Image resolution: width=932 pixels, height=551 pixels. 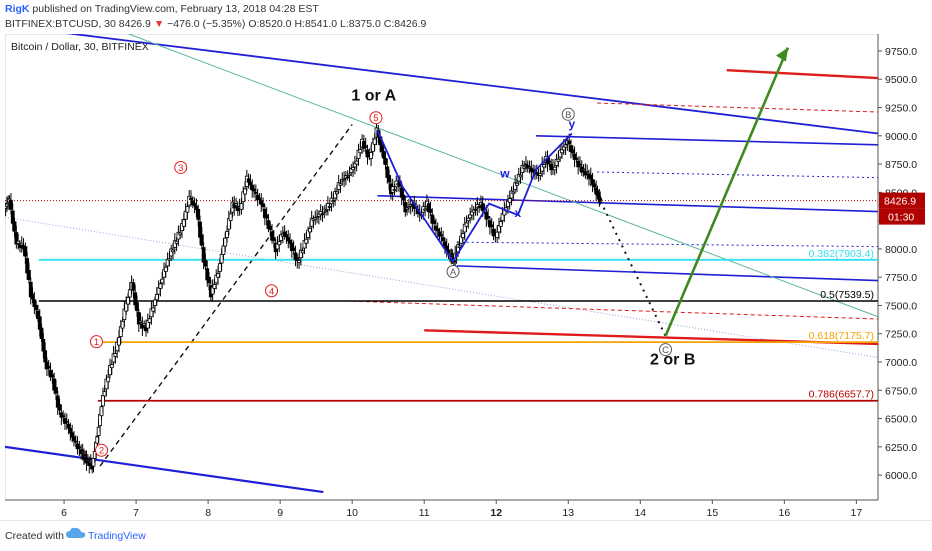 I want to click on x-tick-label: 15, so click(x=712, y=513).